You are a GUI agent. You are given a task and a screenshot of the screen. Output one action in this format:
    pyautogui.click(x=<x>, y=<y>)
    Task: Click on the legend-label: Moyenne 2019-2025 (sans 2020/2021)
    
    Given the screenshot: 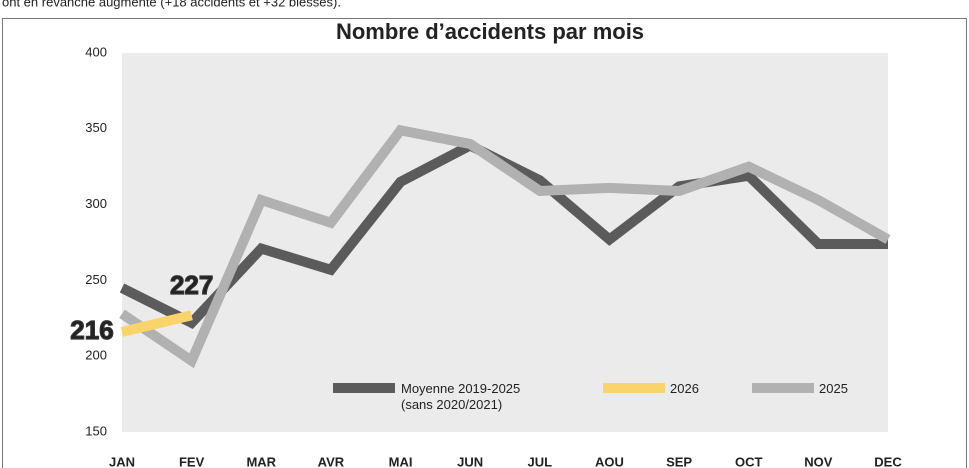 What is the action you would take?
    pyautogui.click(x=461, y=396)
    